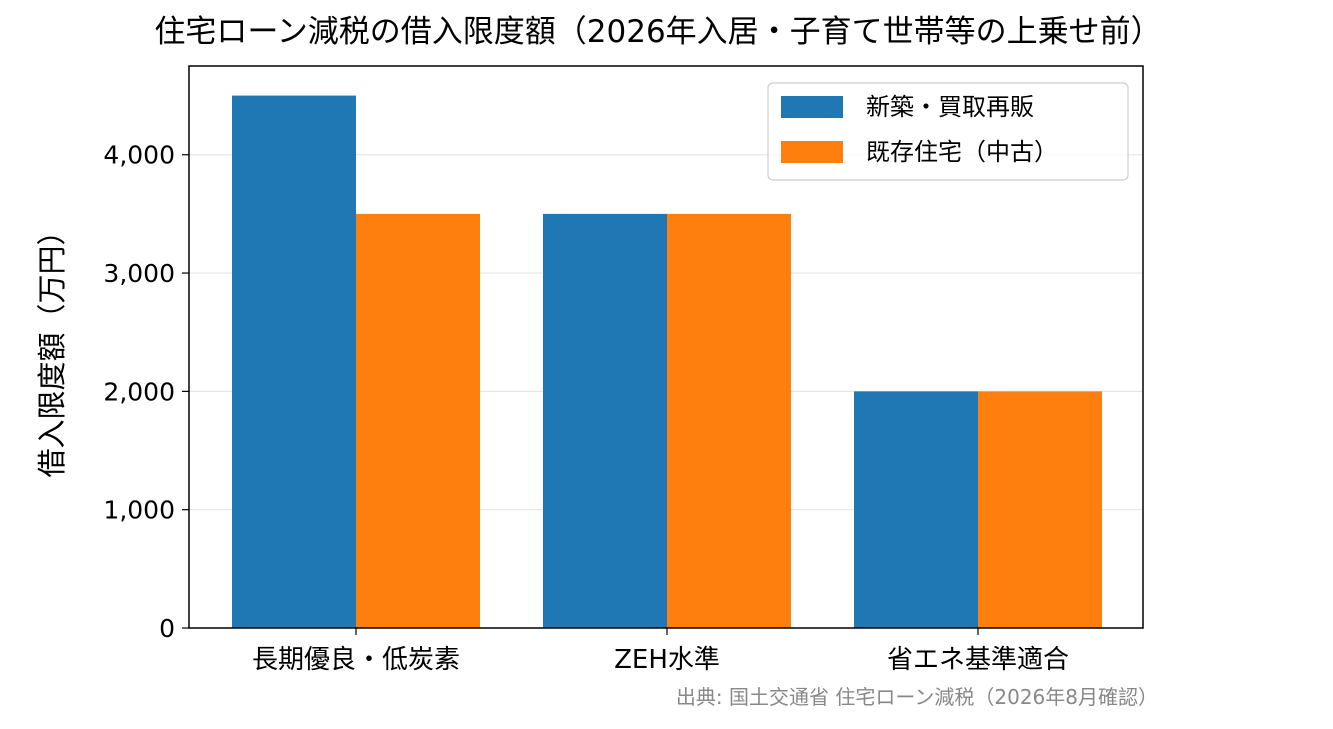 The image size is (1333, 729). Describe the element at coordinates (917, 697) in the screenshot. I see `source-note: 出典: 国土交通省 住宅ローン減税（2026年8月確認）` at that location.